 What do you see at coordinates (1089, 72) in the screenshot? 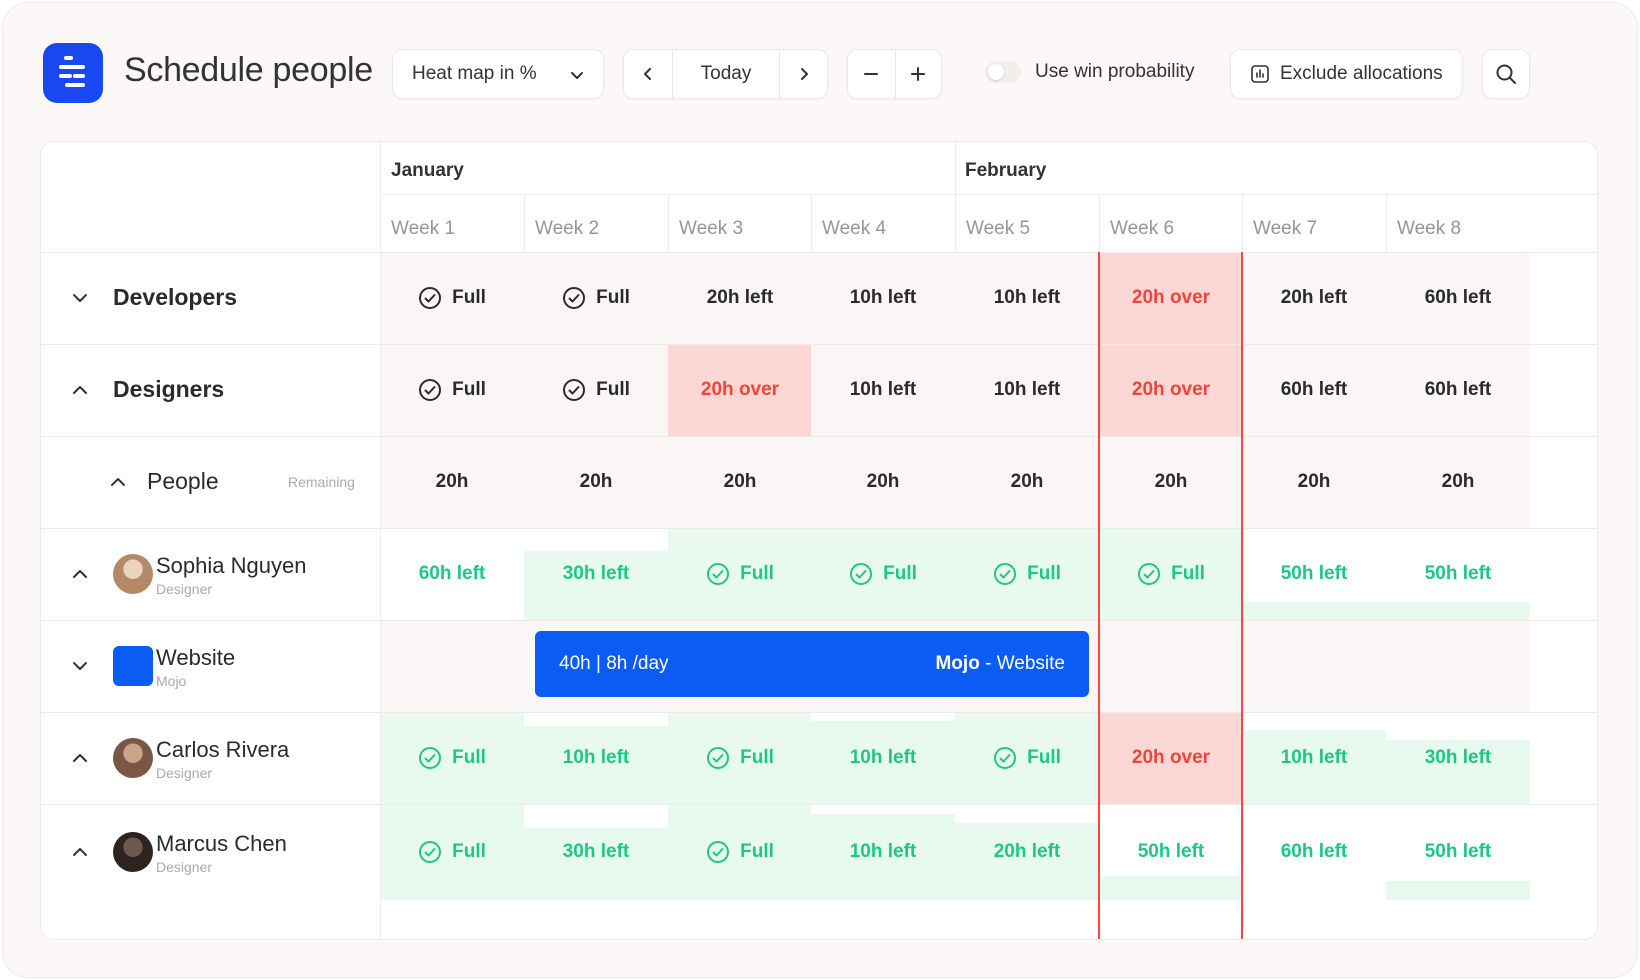
I see `win-probability-toggle: Use win probability` at bounding box center [1089, 72].